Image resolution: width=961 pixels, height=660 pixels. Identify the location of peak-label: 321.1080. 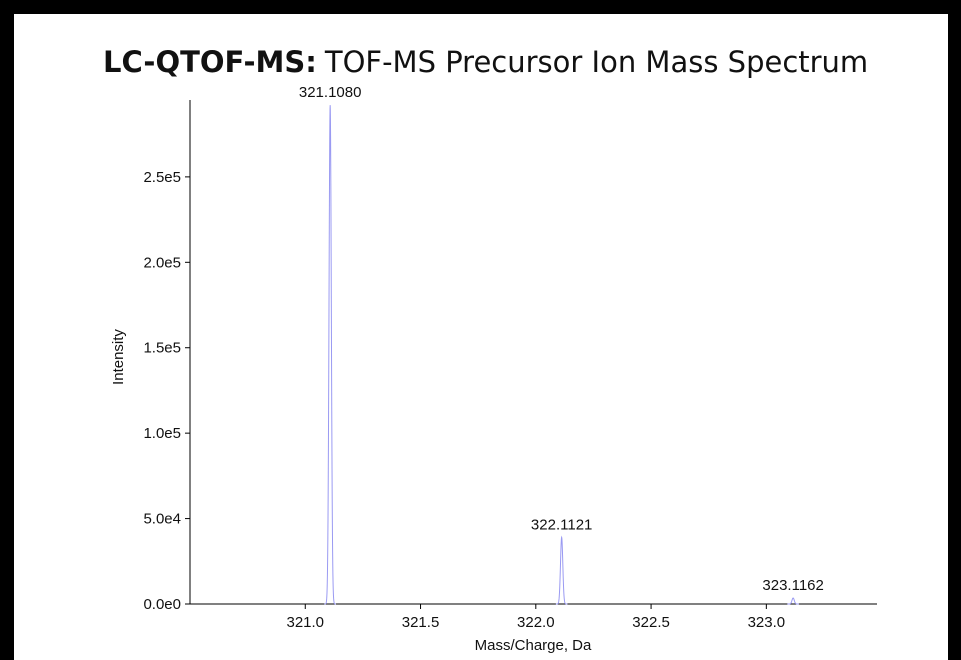
(330, 92).